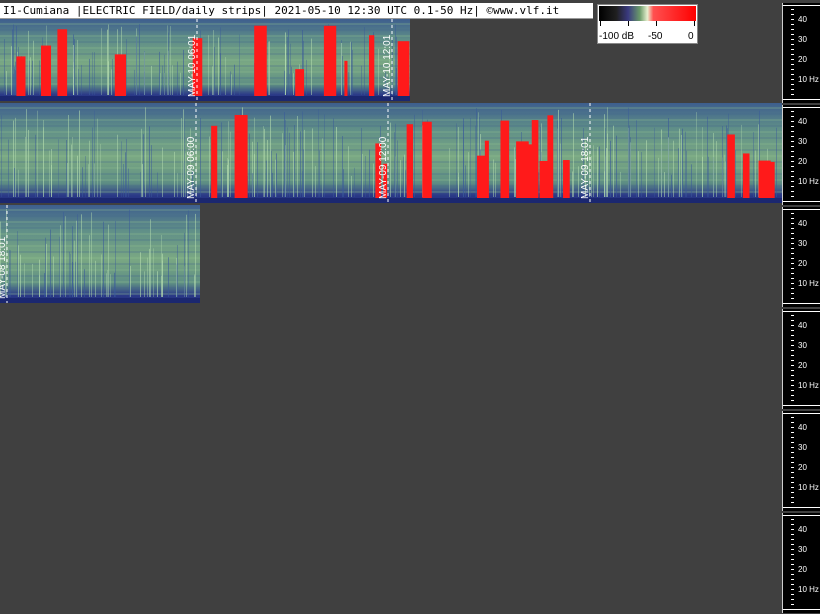  I want to click on frequency-axis: 40 30 20 10 Hz, so click(801, 155).